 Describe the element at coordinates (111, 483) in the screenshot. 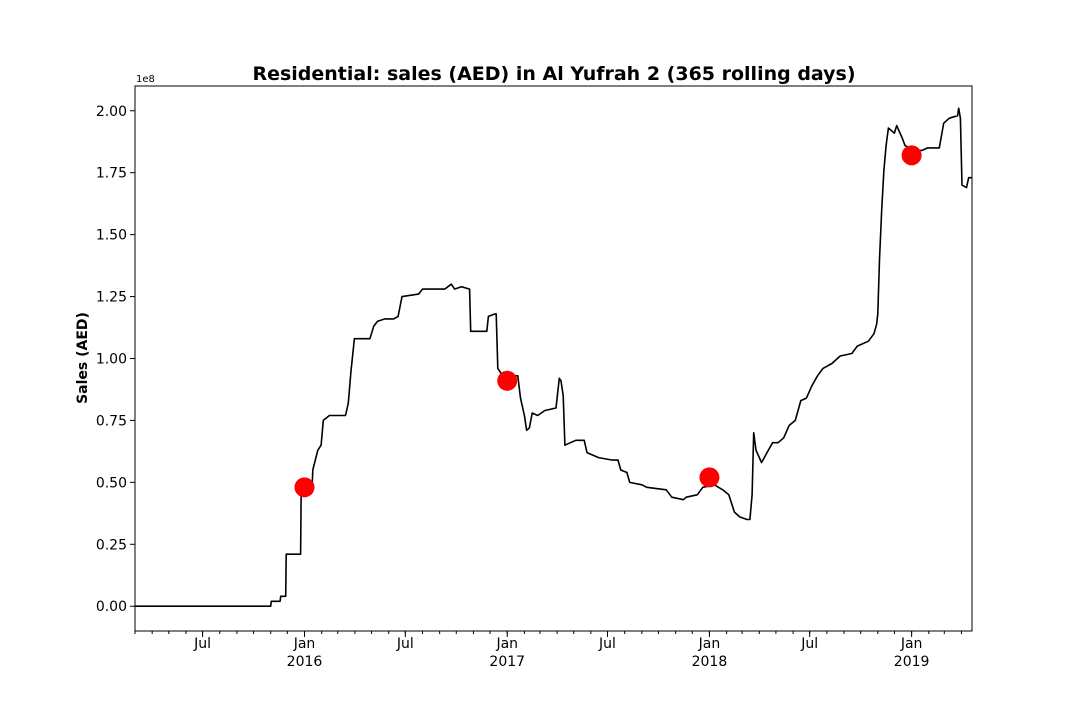

I see `y-tick-label: 0.50` at that location.